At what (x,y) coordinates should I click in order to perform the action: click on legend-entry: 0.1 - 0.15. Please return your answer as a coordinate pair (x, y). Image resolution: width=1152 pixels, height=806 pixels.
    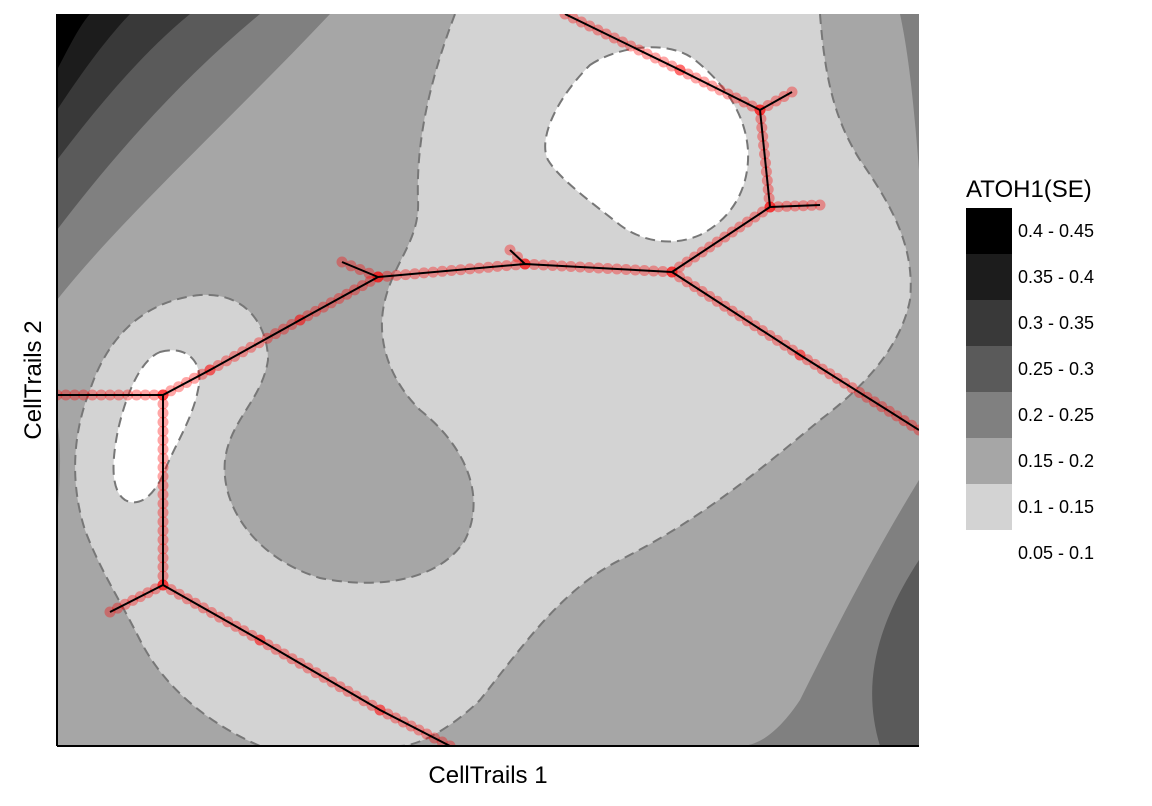
    Looking at the image, I should click on (1030, 507).